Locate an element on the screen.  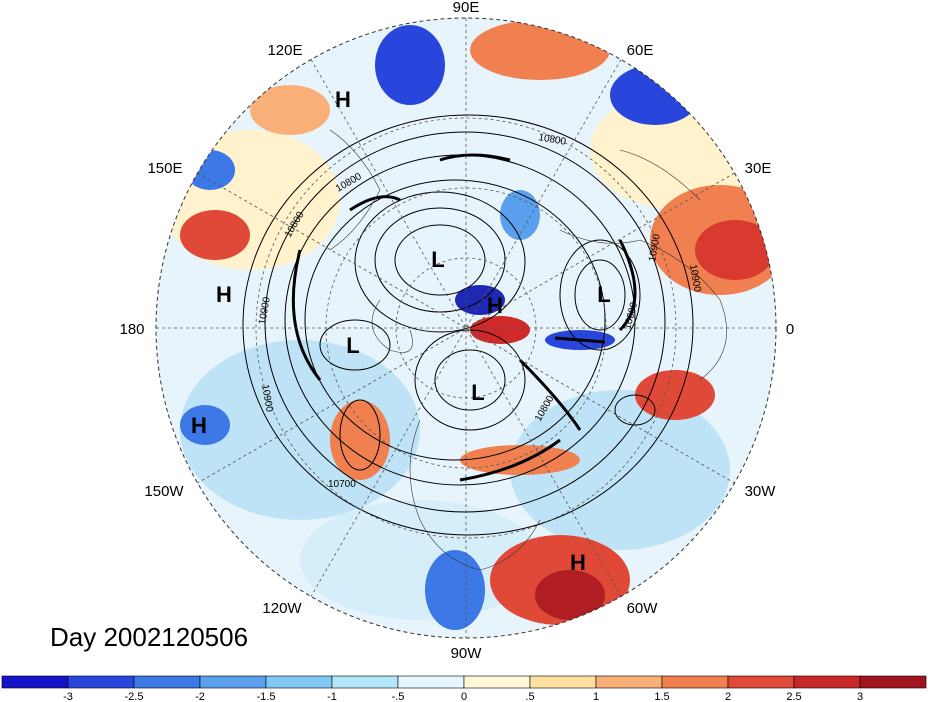
low-siberia: L is located at coordinates (437, 259).